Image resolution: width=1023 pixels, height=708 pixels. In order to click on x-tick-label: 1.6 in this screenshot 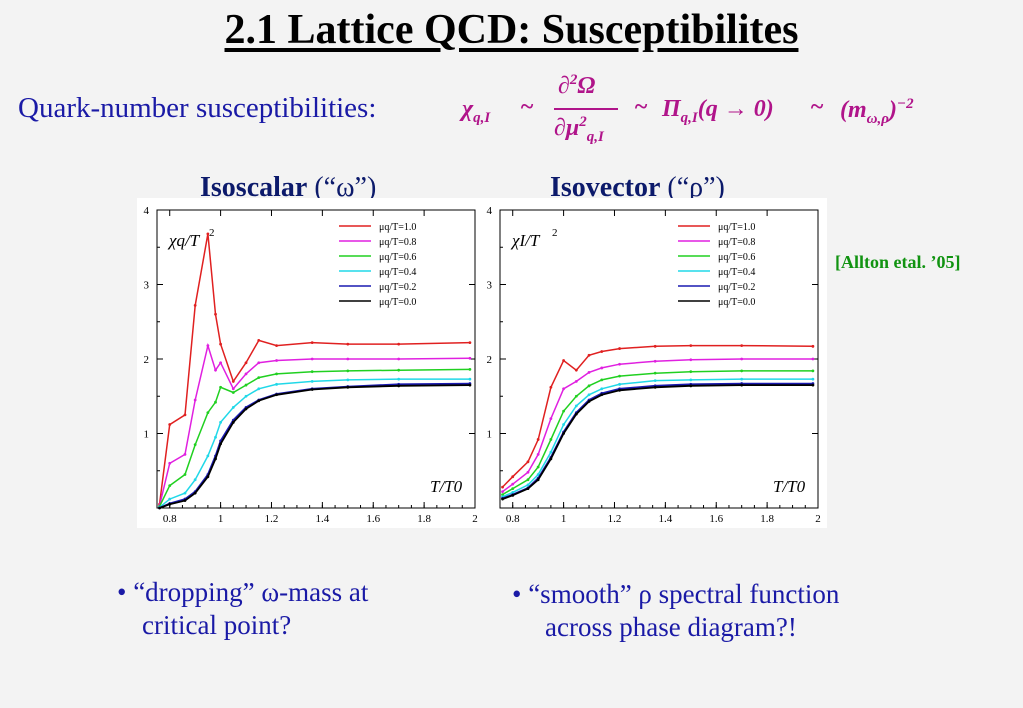, I will do `click(716, 519)`.